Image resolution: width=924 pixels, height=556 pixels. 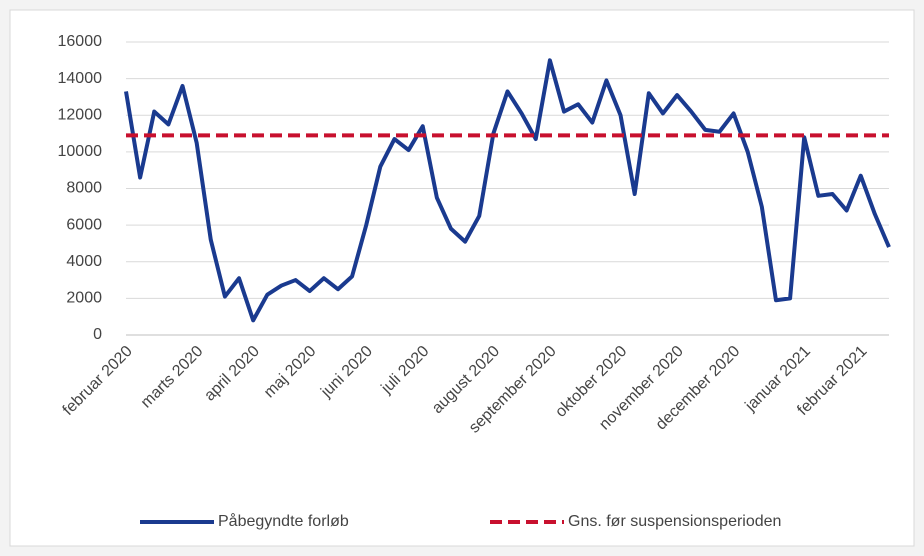 I want to click on legend-label: Gns. før suspensionsperioden, so click(x=674, y=521).